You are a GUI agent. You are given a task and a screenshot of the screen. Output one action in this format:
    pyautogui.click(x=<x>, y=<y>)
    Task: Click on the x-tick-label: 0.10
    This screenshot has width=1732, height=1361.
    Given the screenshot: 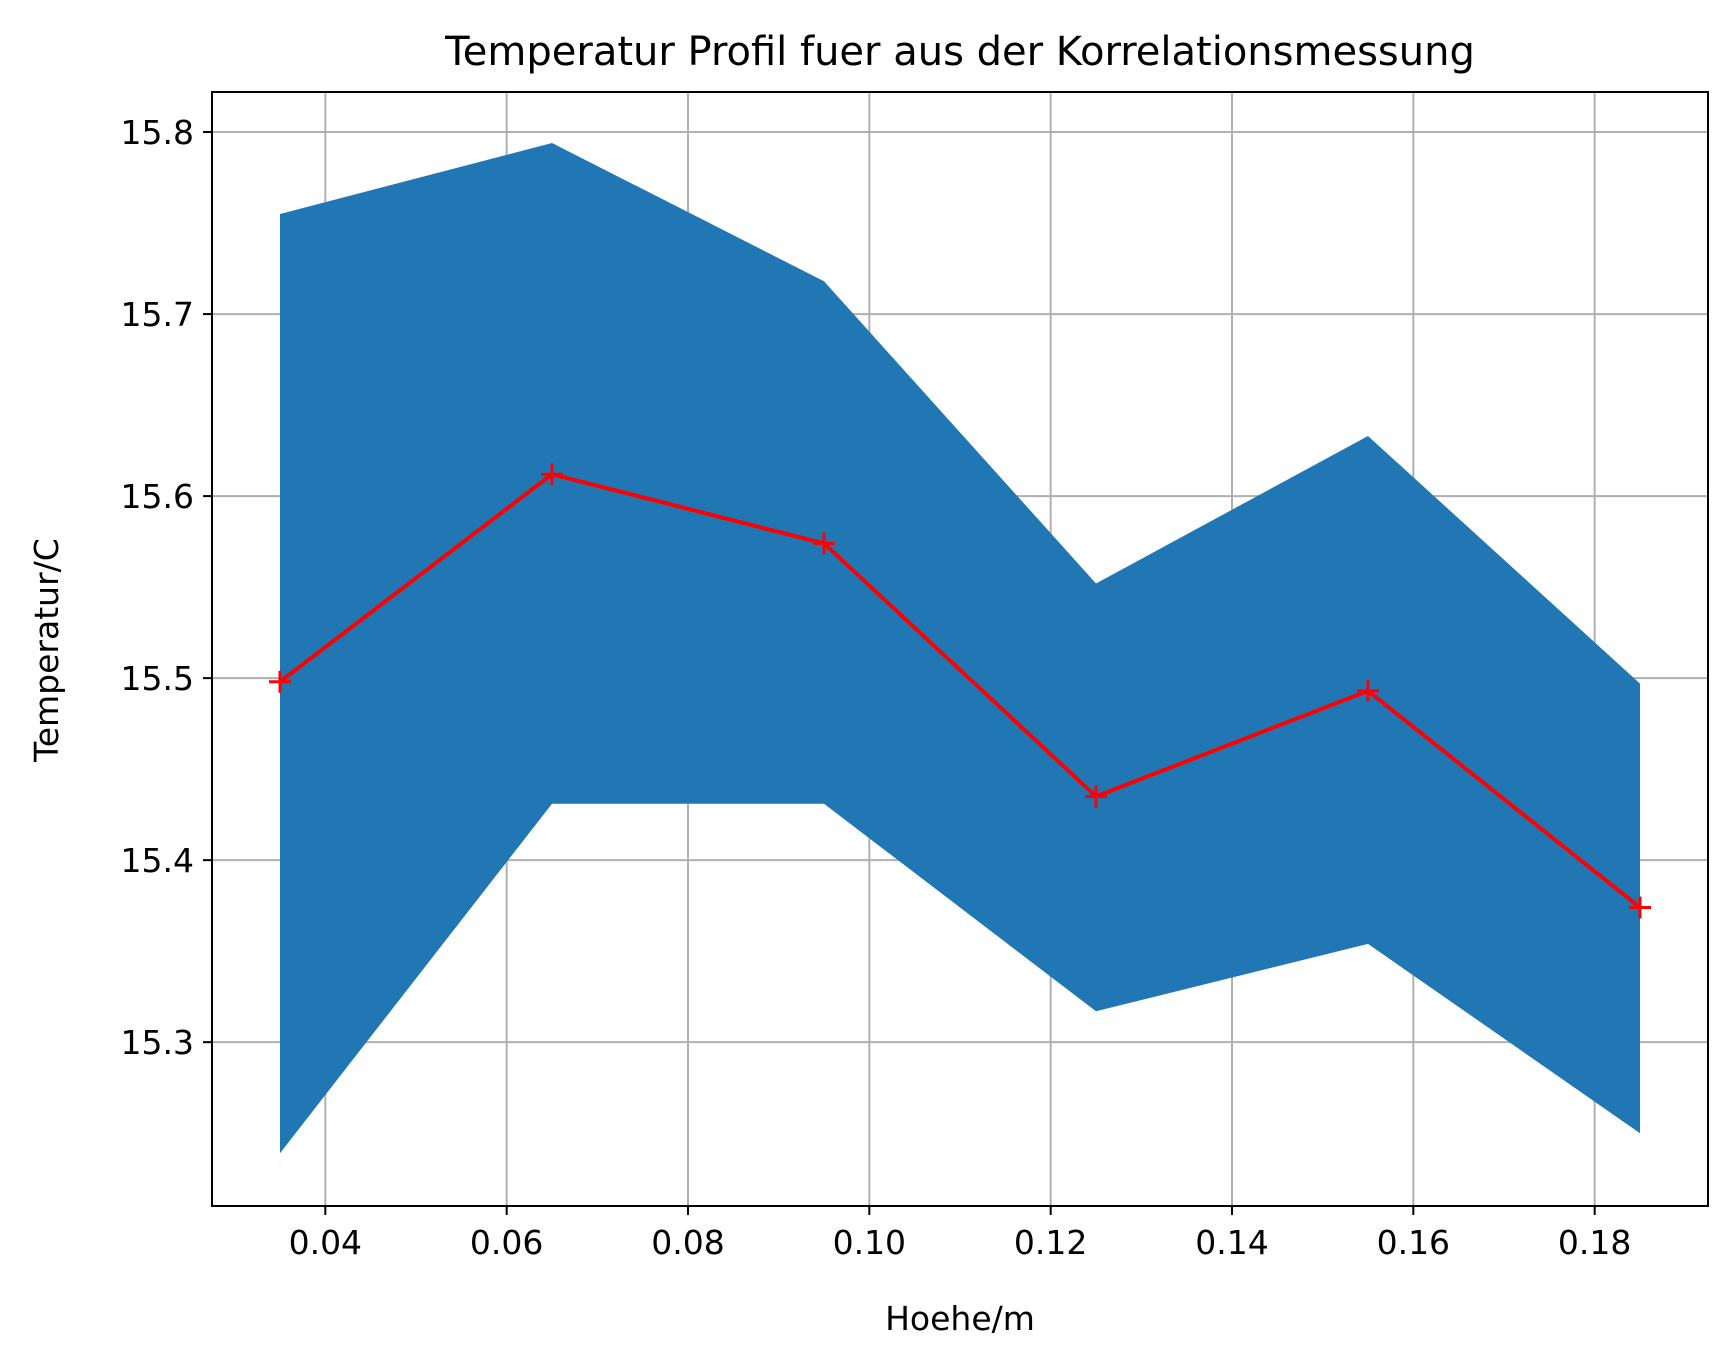 What is the action you would take?
    pyautogui.click(x=869, y=1242)
    